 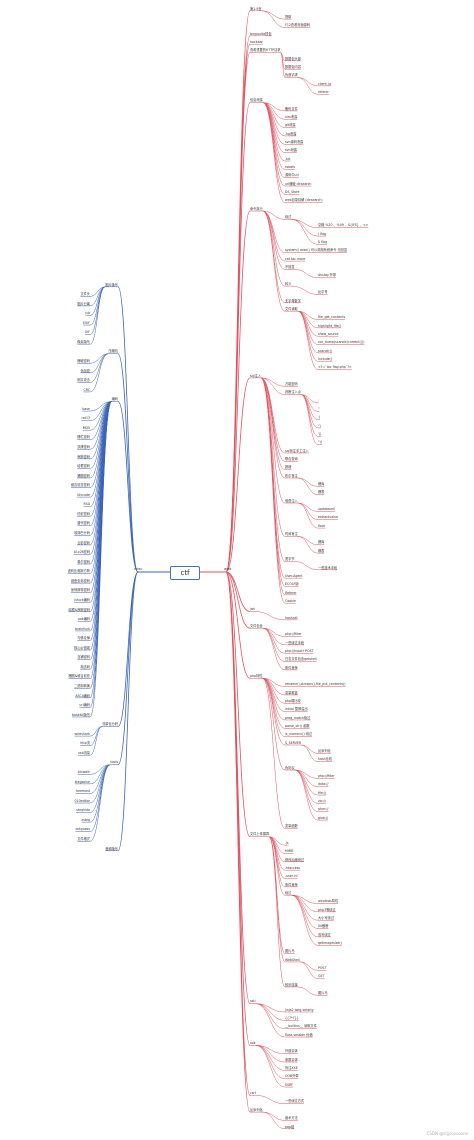 I want to click on web-node: ", so click(x=319, y=408).